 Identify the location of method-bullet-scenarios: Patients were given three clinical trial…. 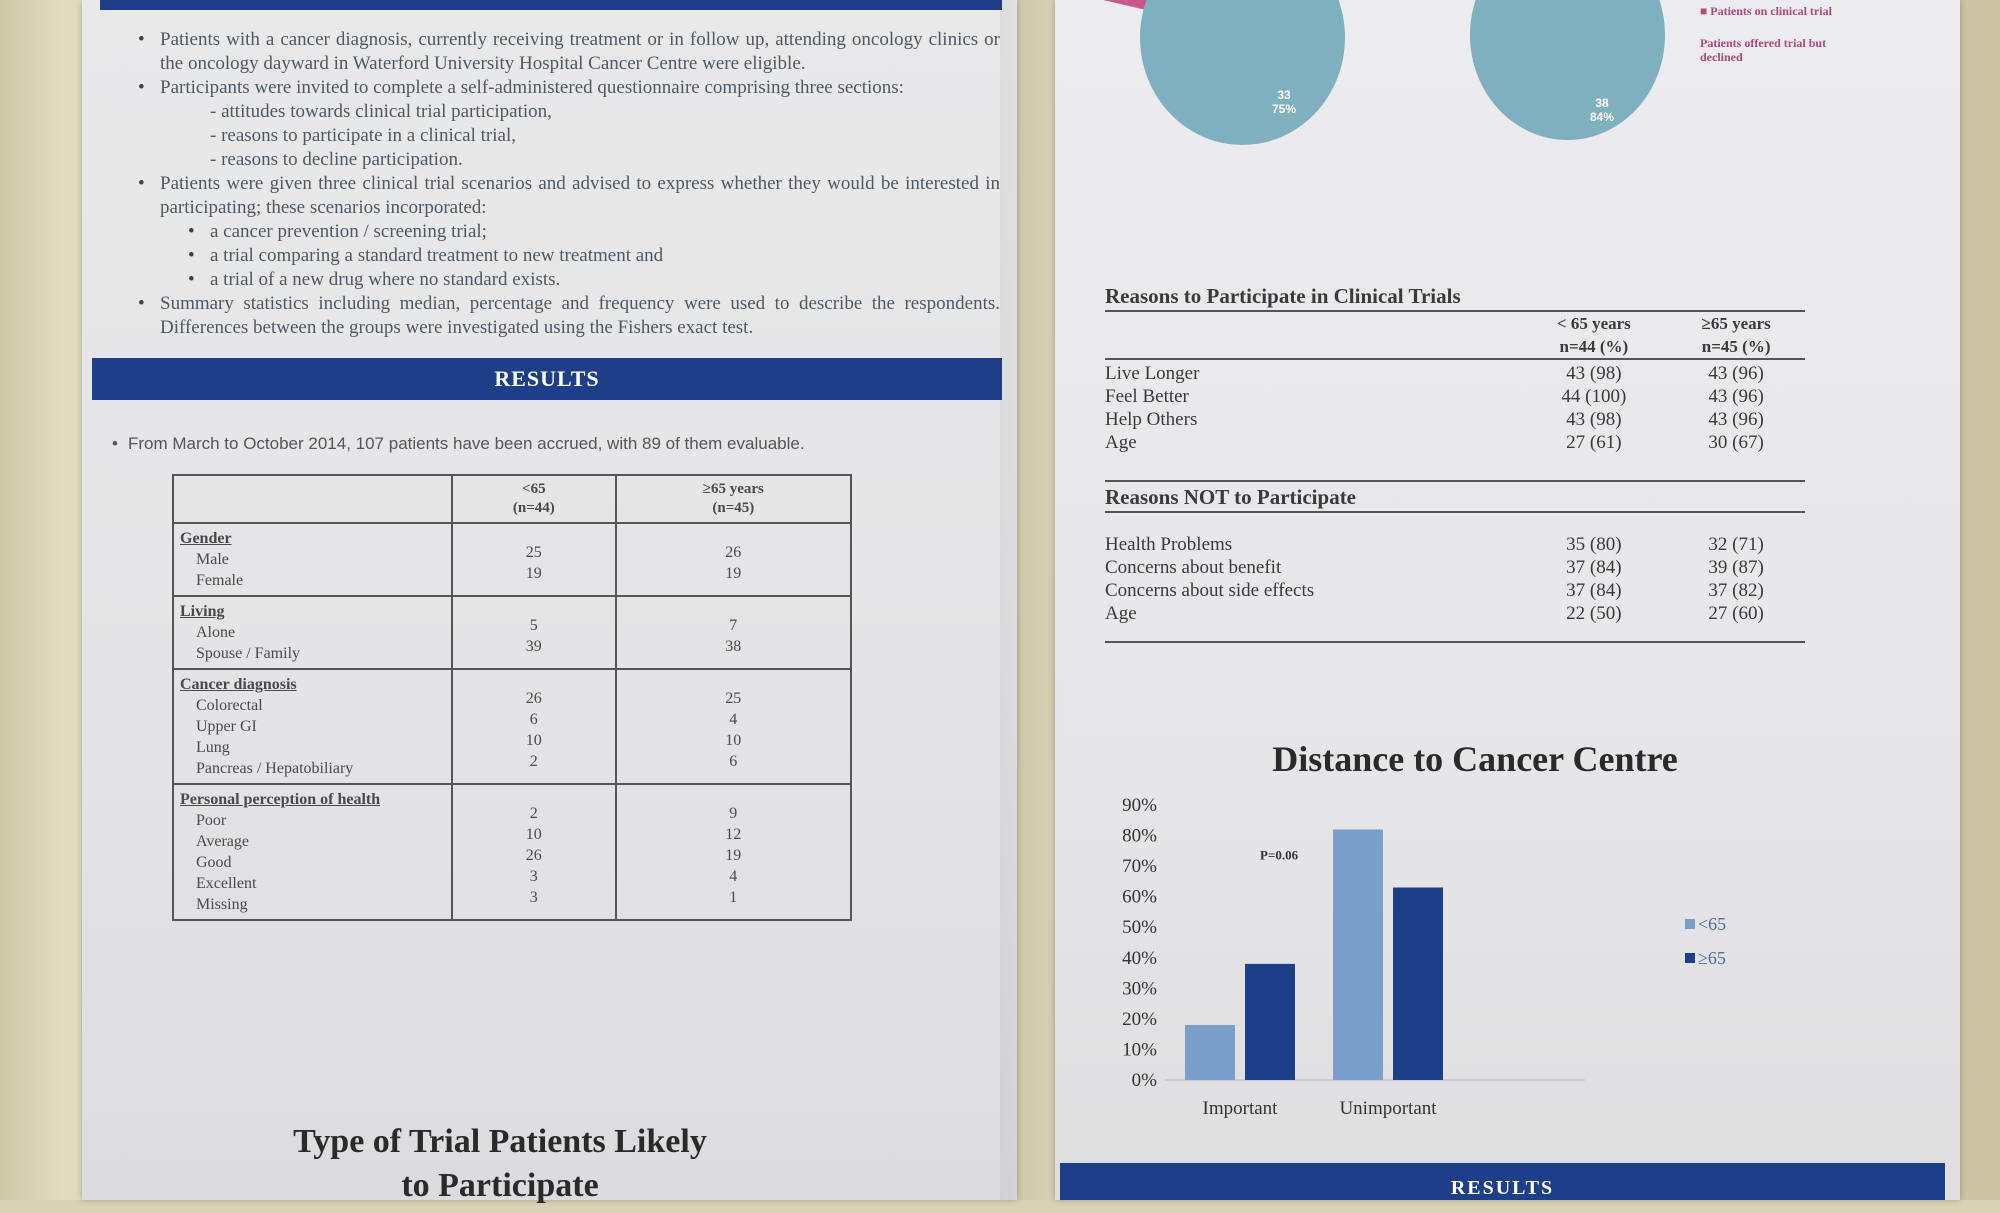
(565, 196).